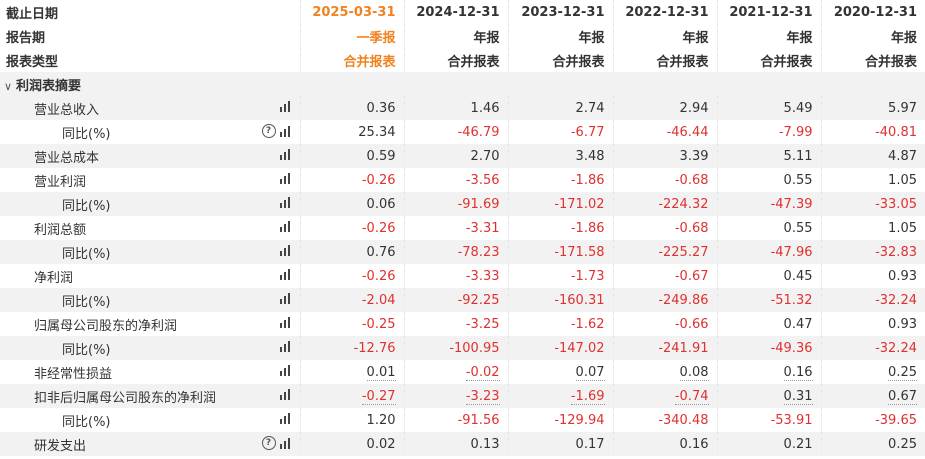 Image resolution: width=925 pixels, height=459 pixels. Describe the element at coordinates (691, 396) in the screenshot. I see `cell-value: -0.74` at that location.